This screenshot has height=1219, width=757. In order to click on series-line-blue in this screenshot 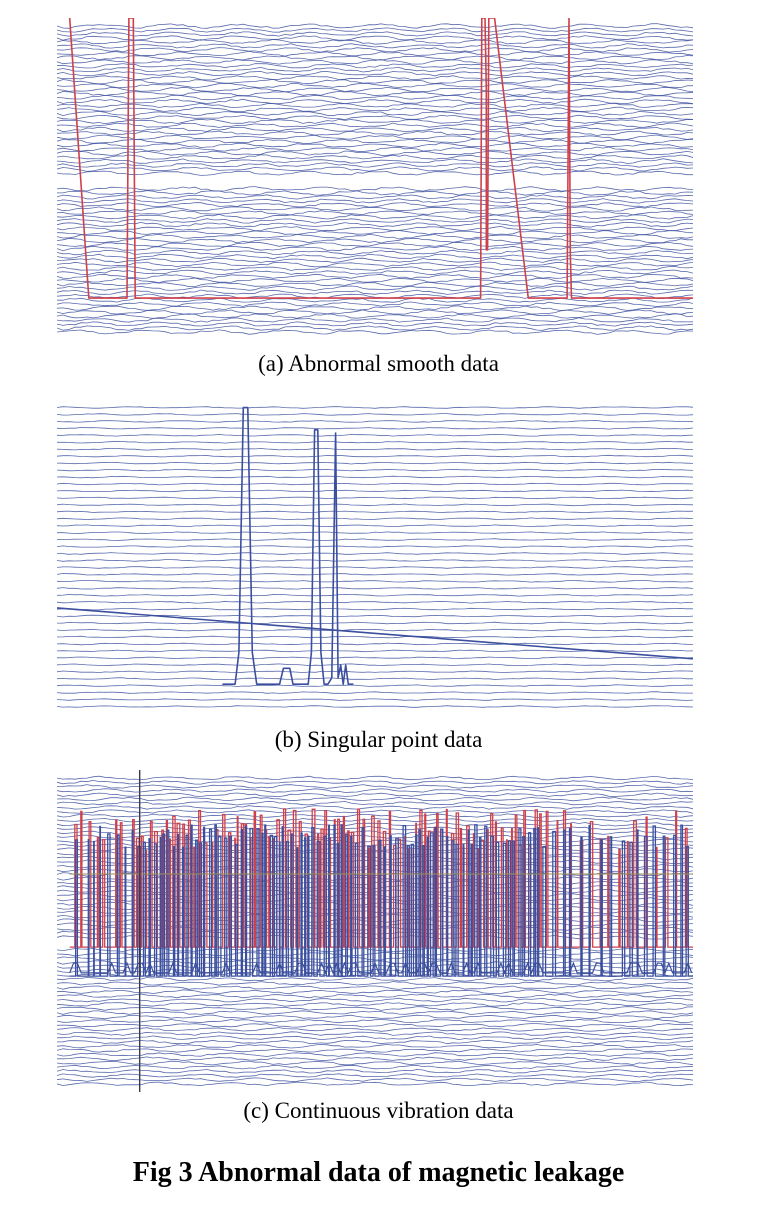, I will do `click(375, 633)`.